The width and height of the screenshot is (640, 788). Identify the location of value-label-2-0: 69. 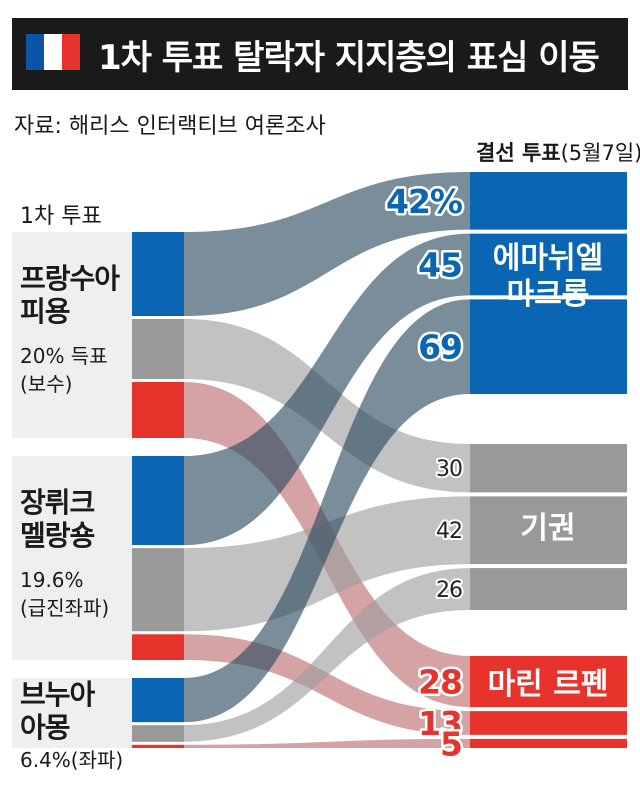
(440, 347).